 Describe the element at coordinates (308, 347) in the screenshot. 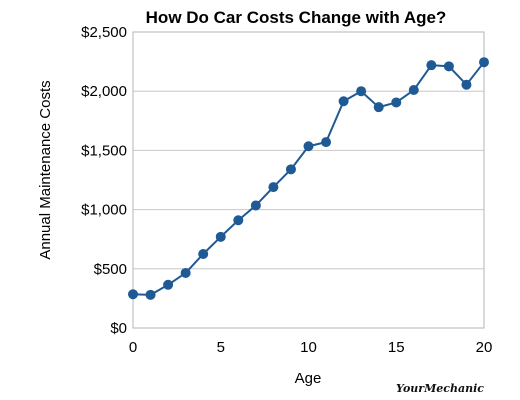

I see `x-tick-label: 10` at that location.